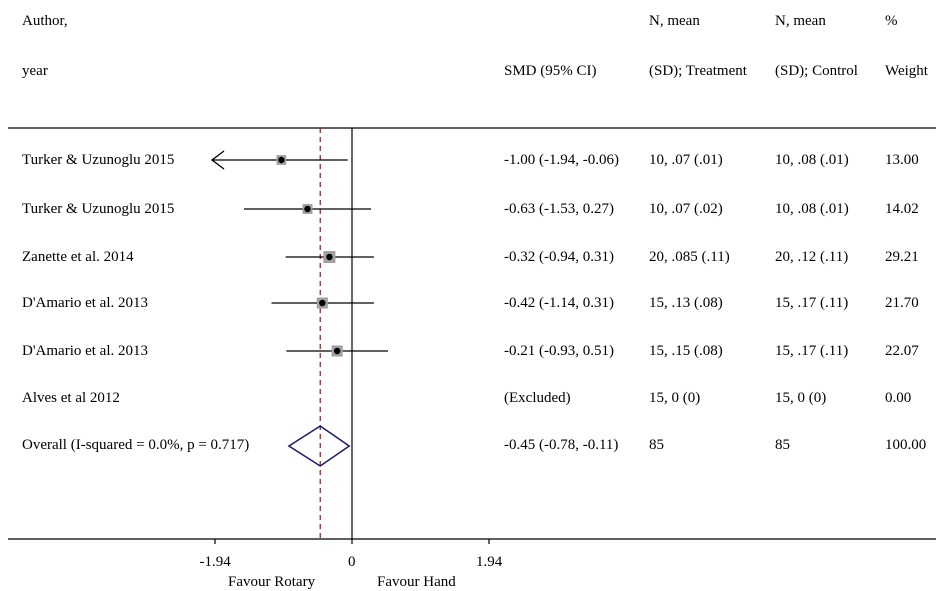  What do you see at coordinates (686, 303) in the screenshot?
I see `study-treatment: 15, .13 (.08)` at bounding box center [686, 303].